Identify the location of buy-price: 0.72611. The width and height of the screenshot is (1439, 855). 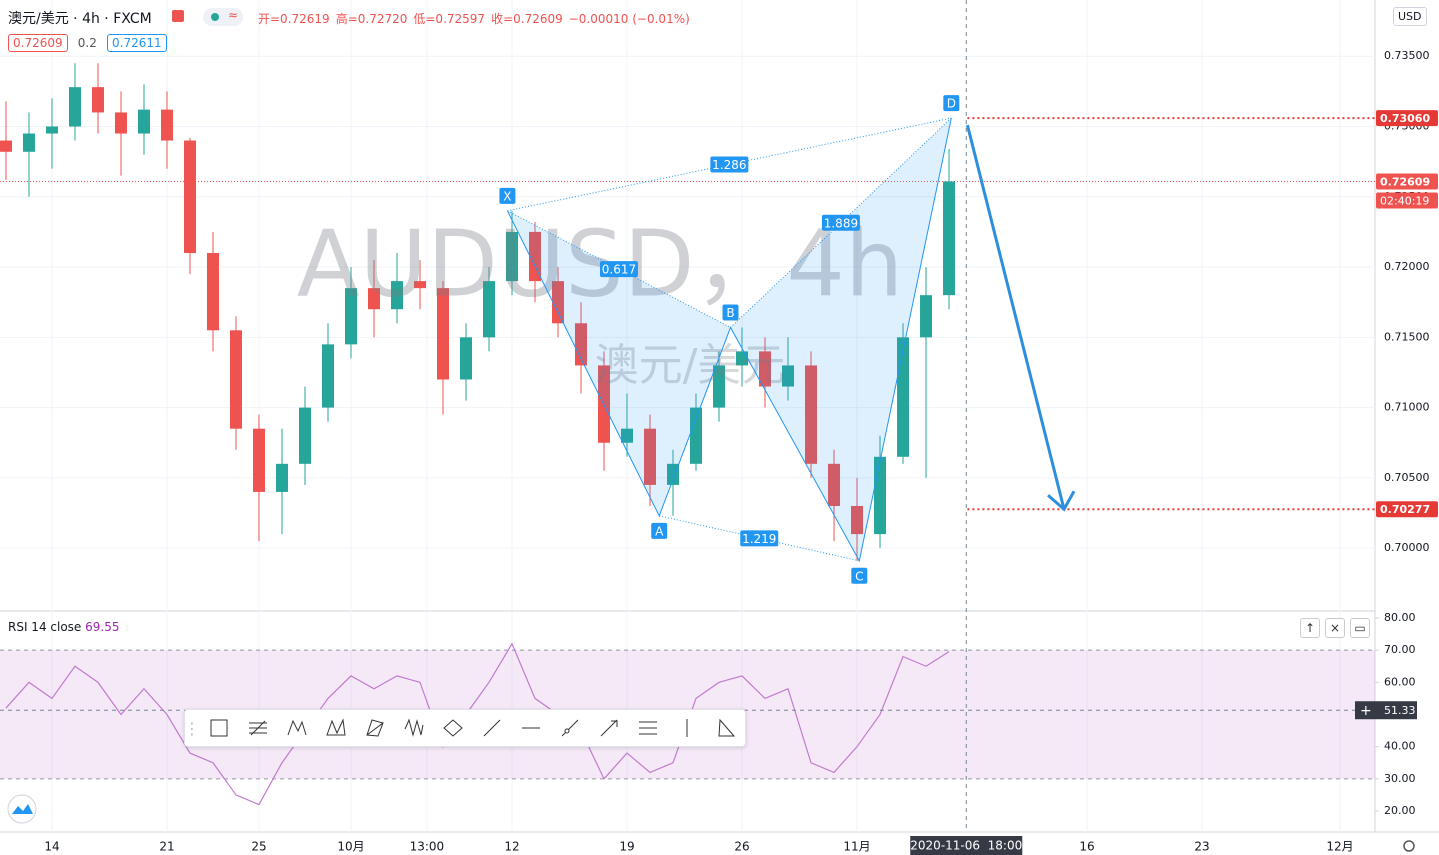
(137, 43).